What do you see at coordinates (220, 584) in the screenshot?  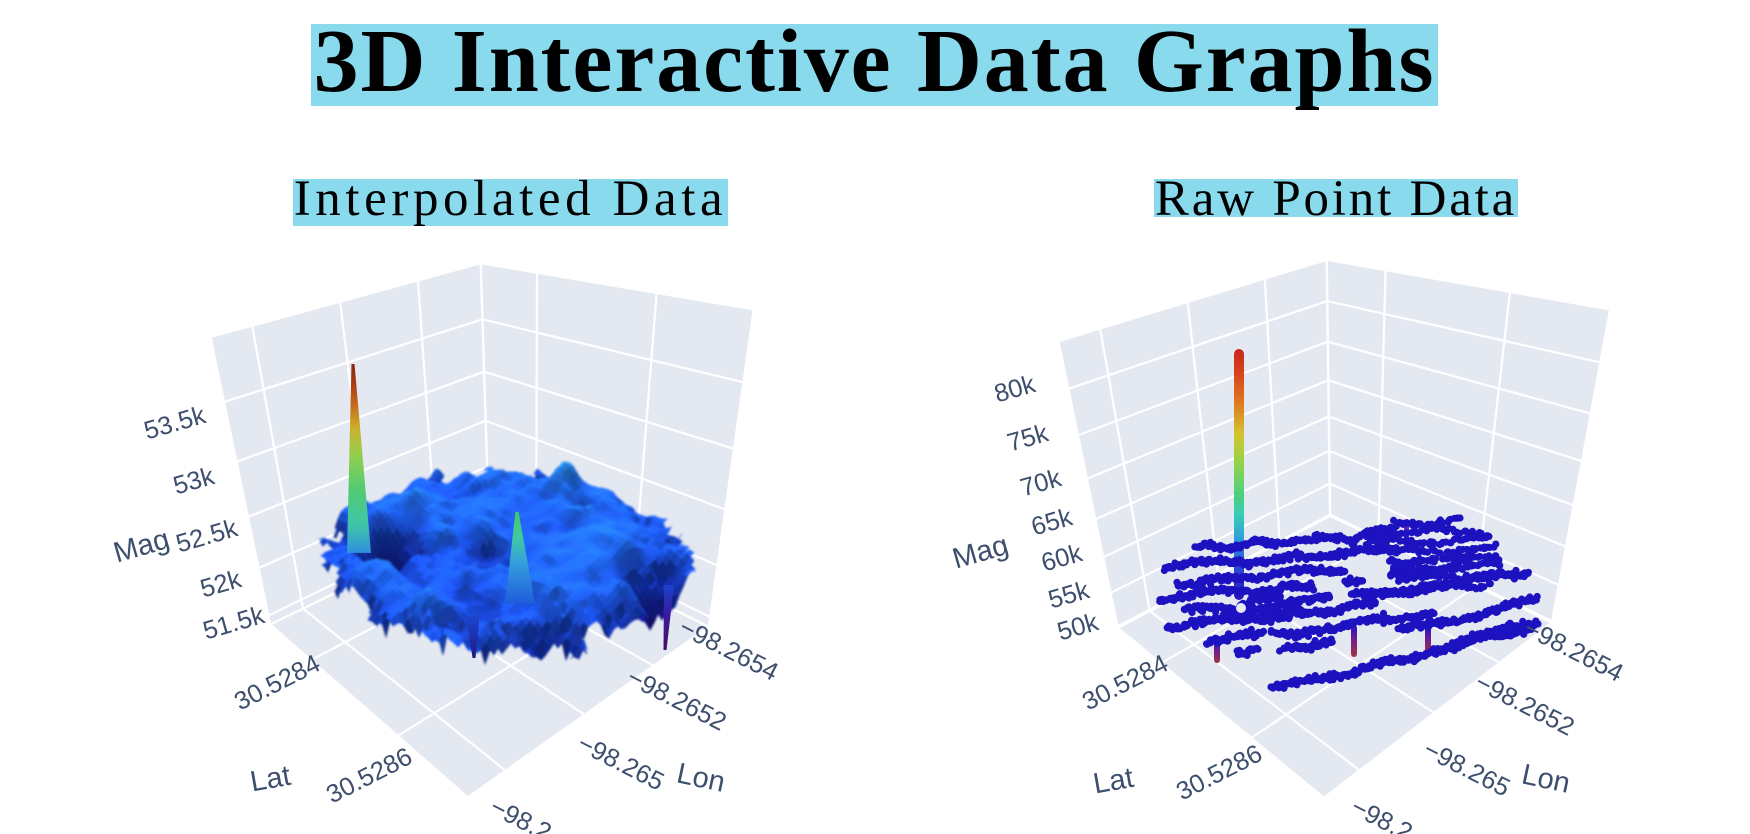 I see `svg-text: 52k` at bounding box center [220, 584].